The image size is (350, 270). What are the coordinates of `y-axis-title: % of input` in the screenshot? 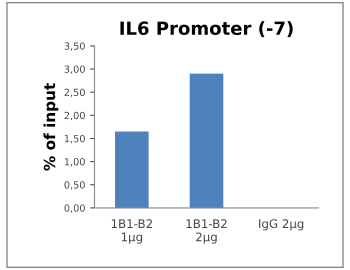 It's located at (50, 127).